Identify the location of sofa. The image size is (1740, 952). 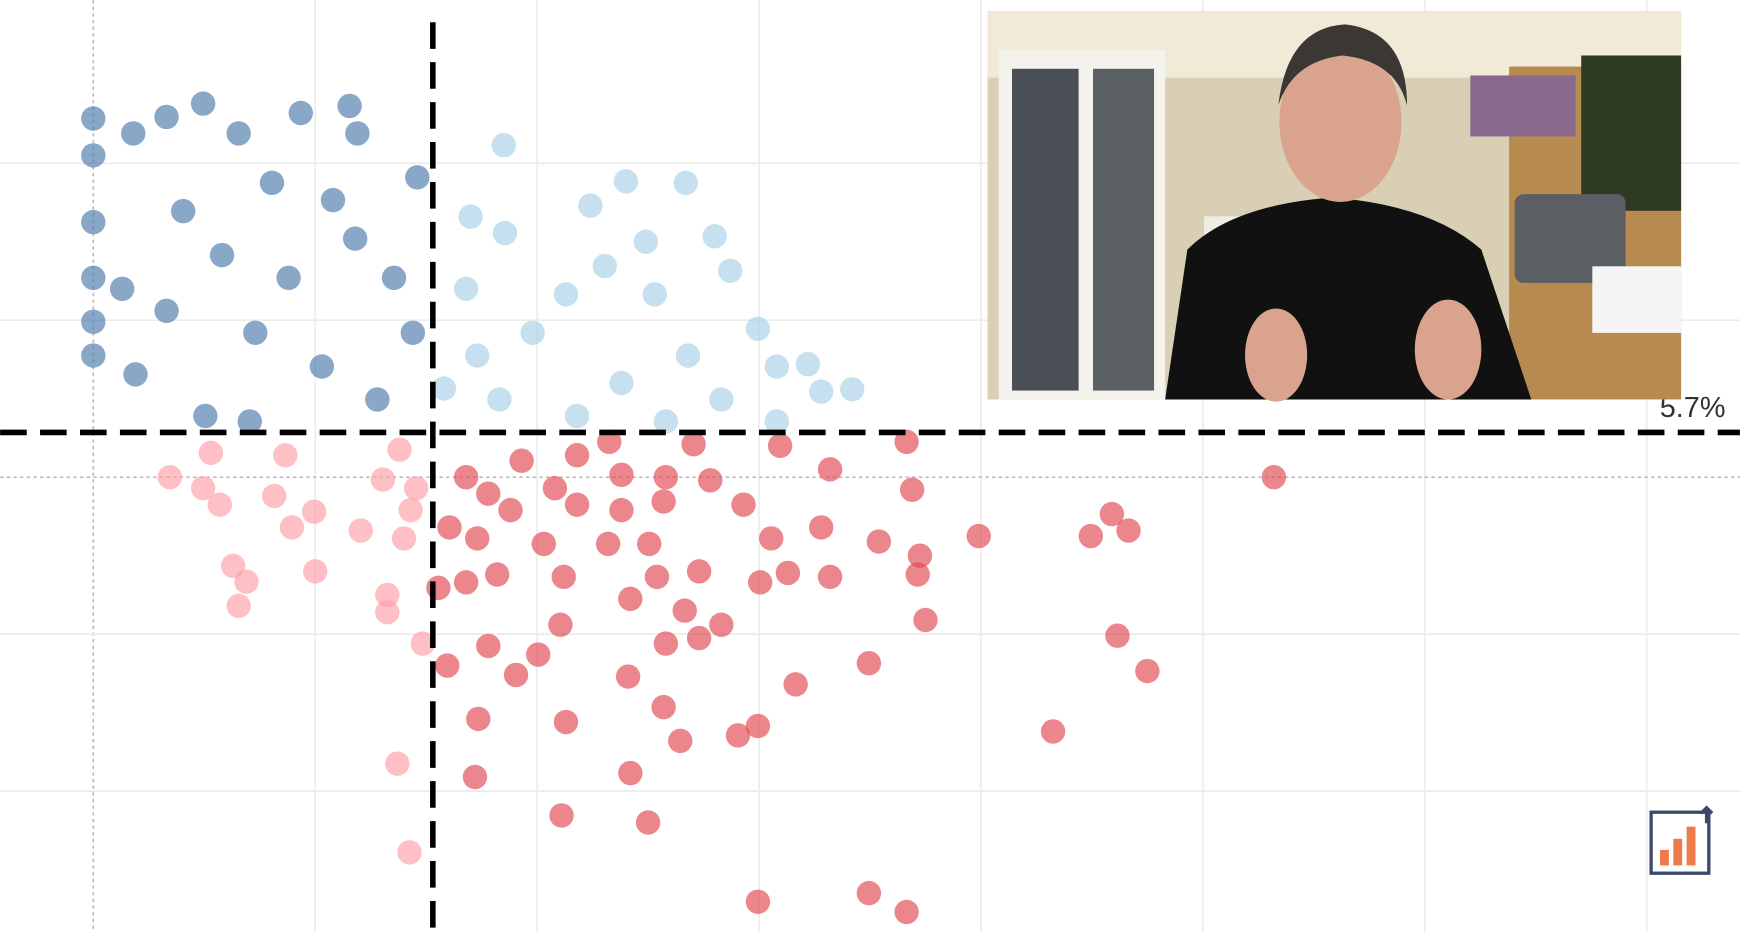
(1570, 238).